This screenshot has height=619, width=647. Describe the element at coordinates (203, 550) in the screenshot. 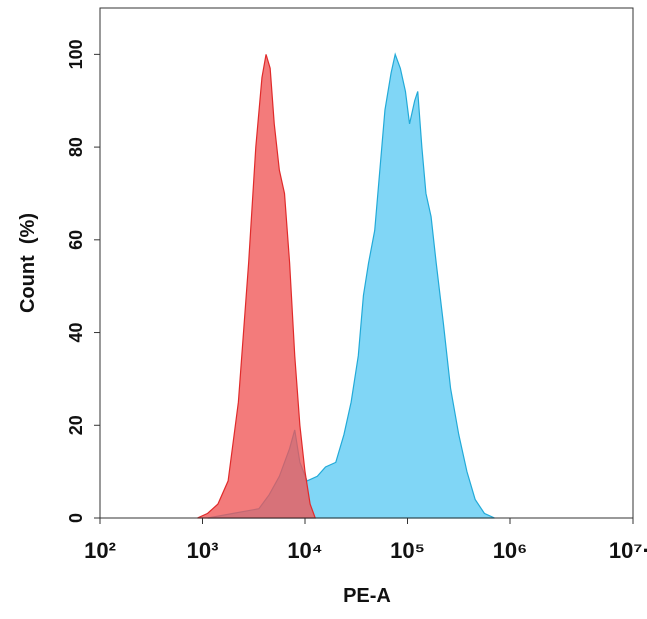

I see `x-tick-label: 10³` at that location.